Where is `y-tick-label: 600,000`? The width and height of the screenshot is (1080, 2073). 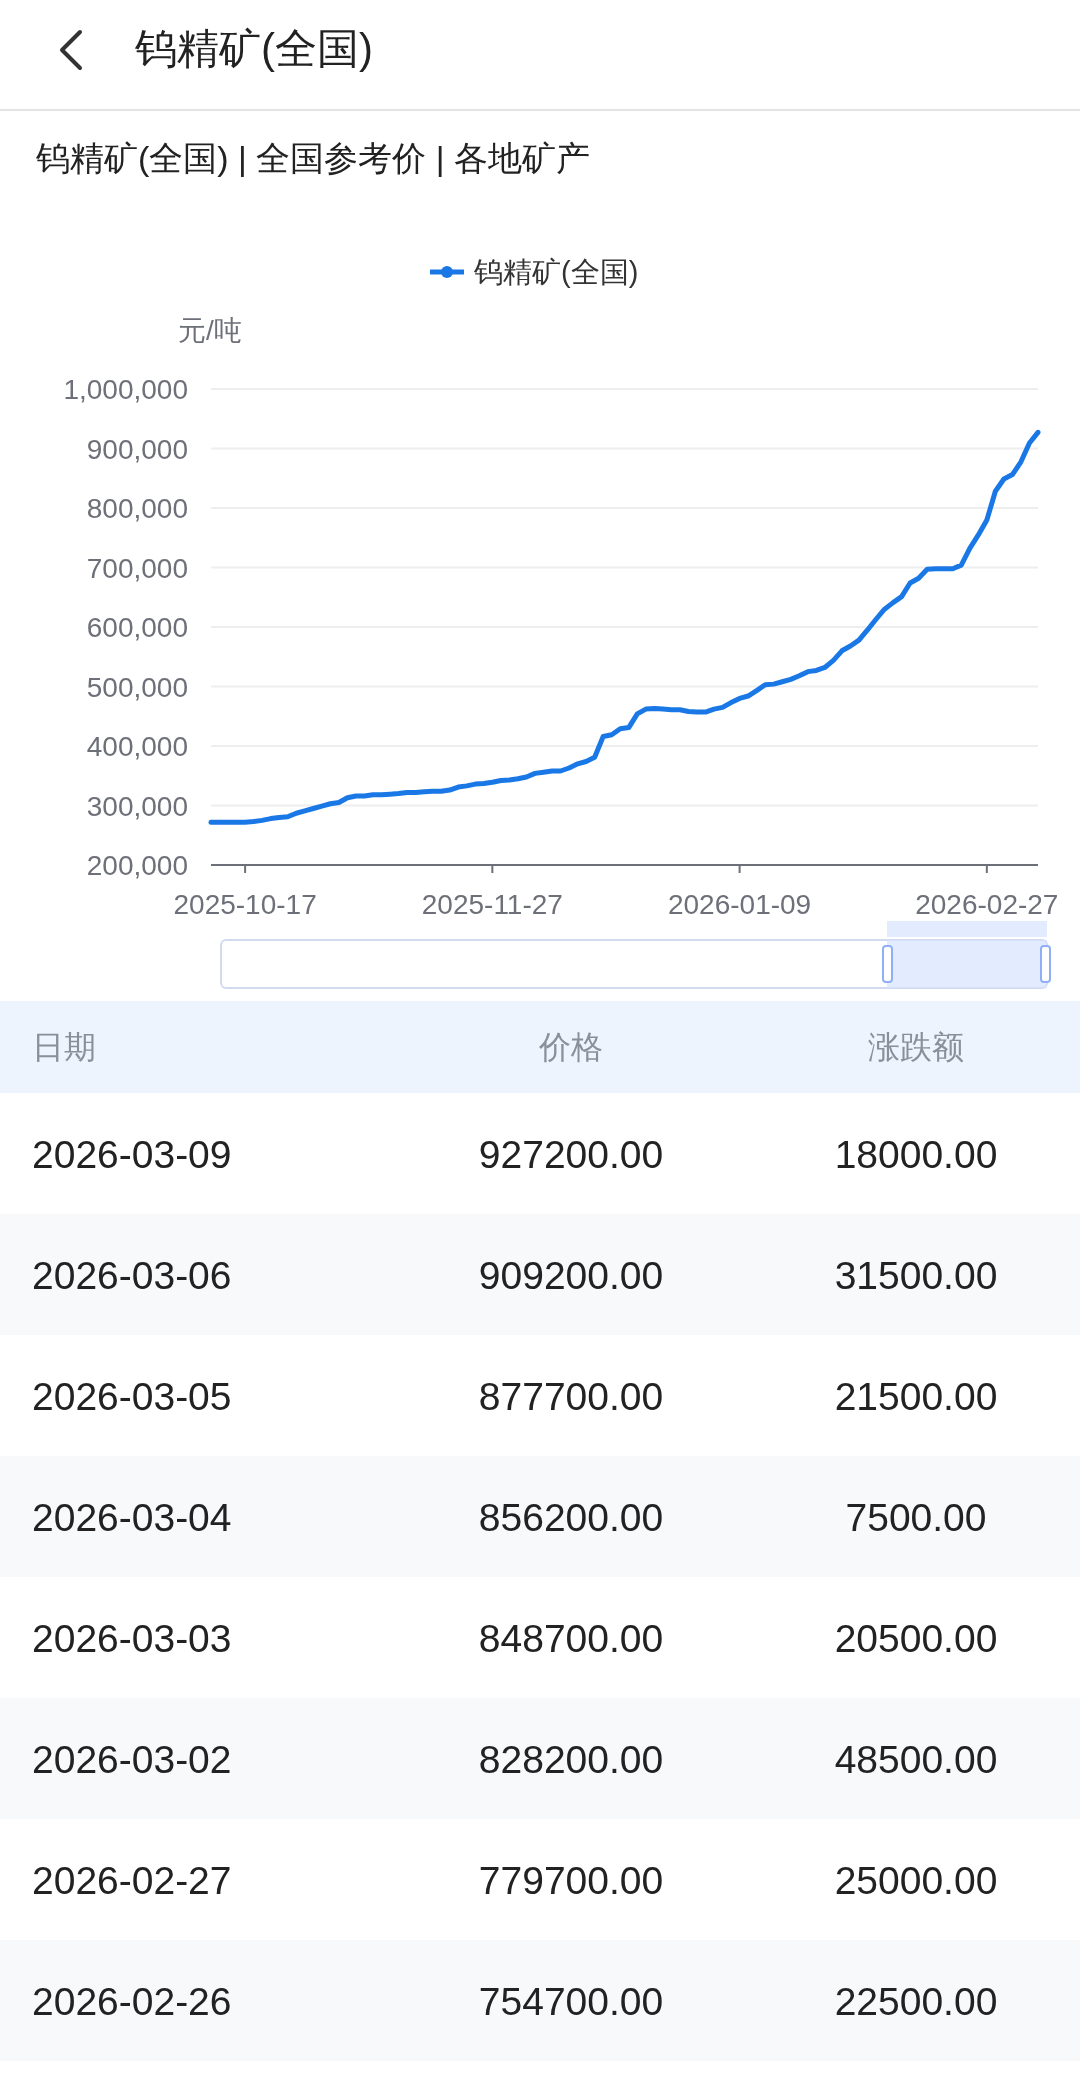
y-tick-label: 600,000 is located at coordinates (137, 627).